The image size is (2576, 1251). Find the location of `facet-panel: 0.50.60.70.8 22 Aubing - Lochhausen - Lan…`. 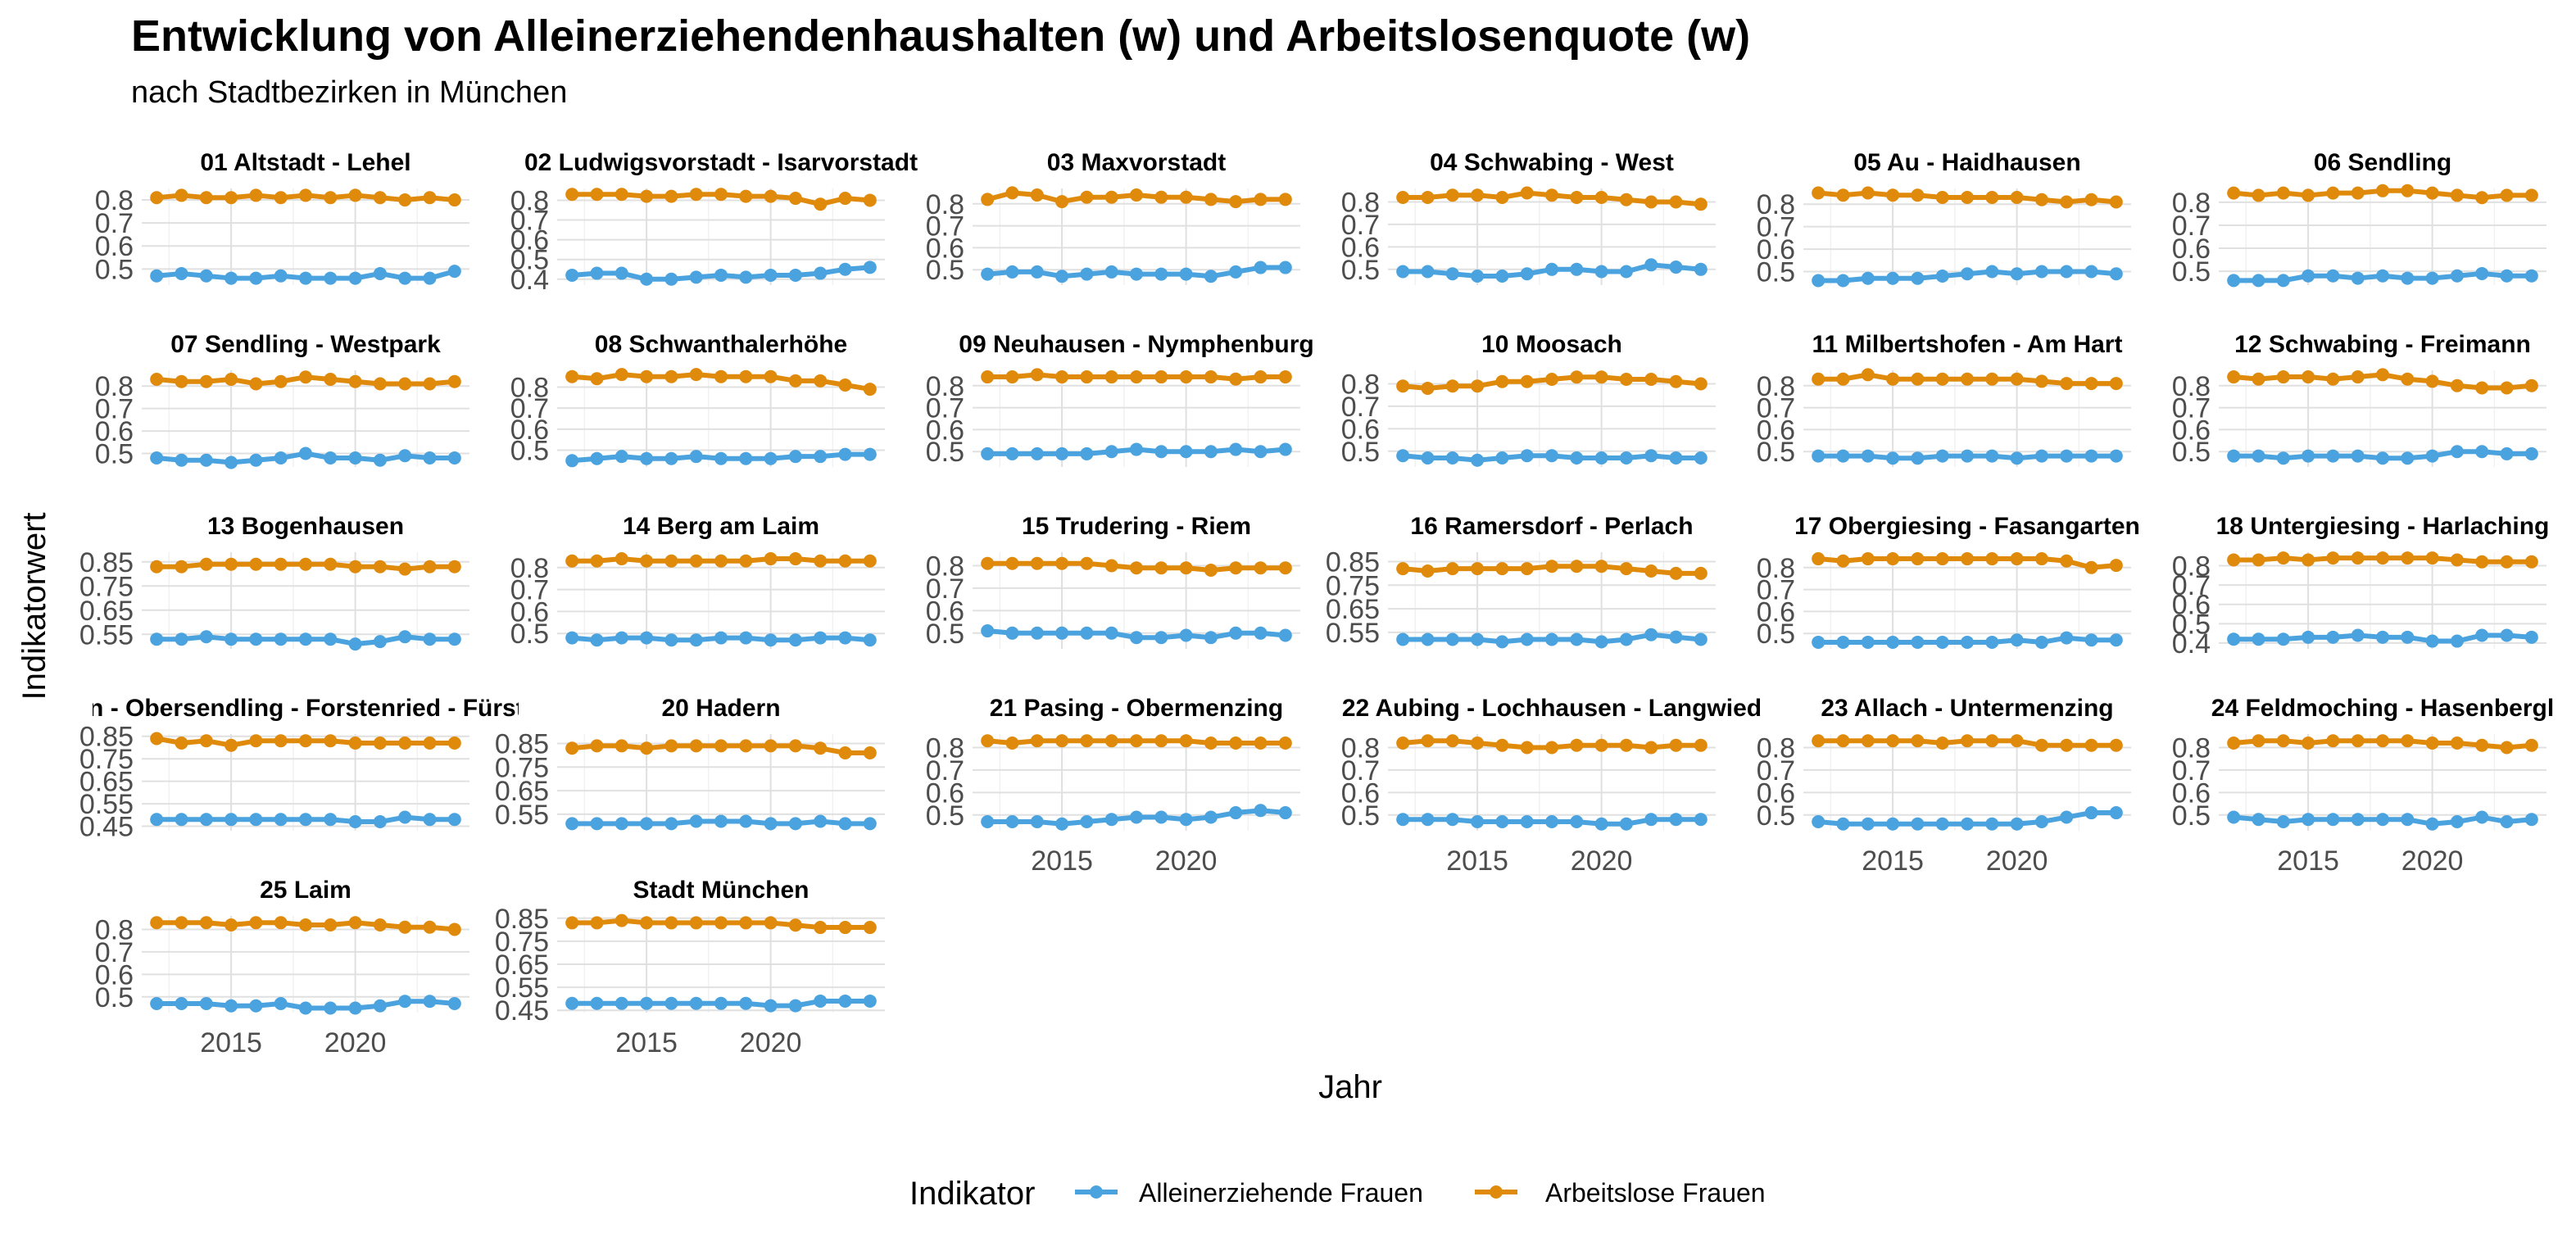

facet-panel: 0.50.60.70.8 22 Aubing - Lochhausen - Lan… is located at coordinates (1551, 786).